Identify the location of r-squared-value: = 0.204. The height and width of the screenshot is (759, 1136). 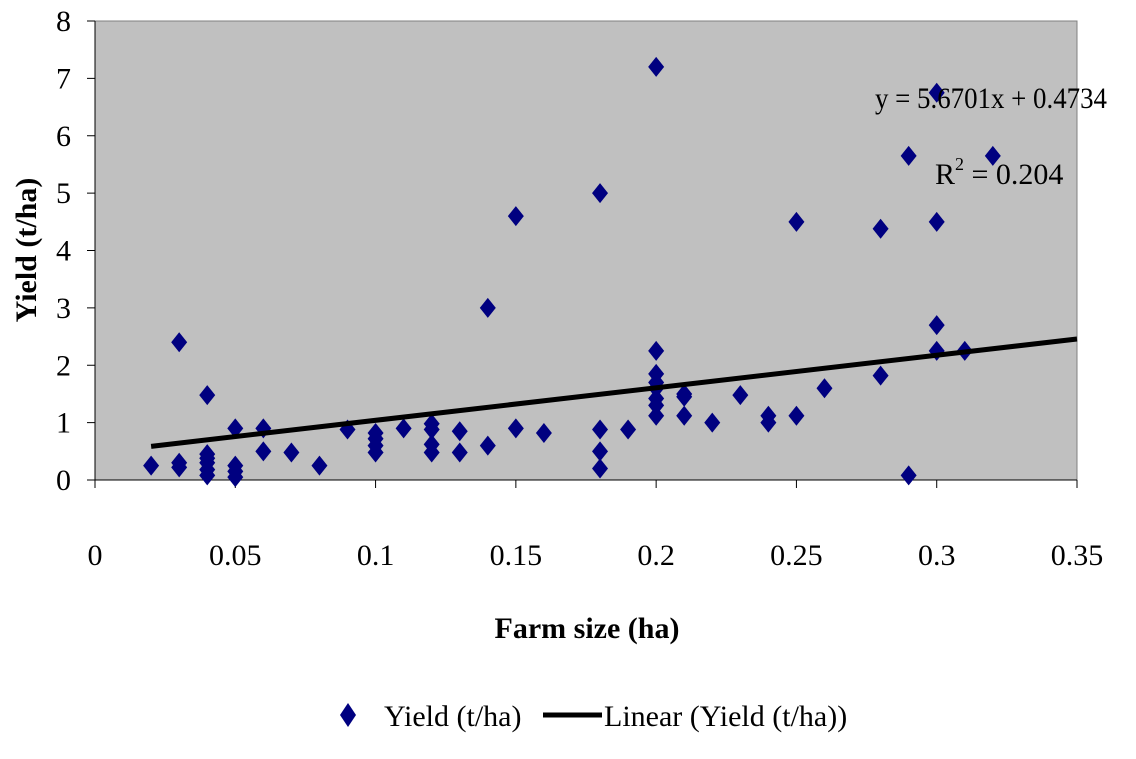
(1013, 174).